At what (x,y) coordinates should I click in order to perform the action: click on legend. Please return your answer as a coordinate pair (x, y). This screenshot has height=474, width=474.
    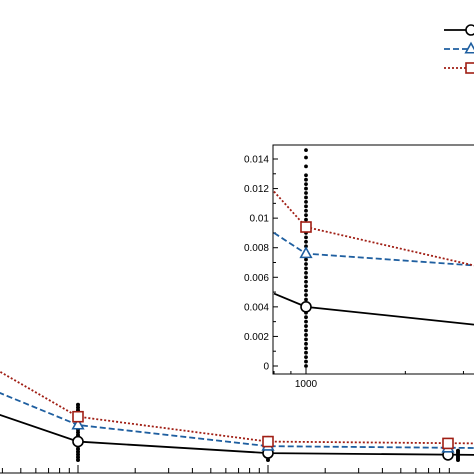
    Looking at the image, I should click on (459, 49).